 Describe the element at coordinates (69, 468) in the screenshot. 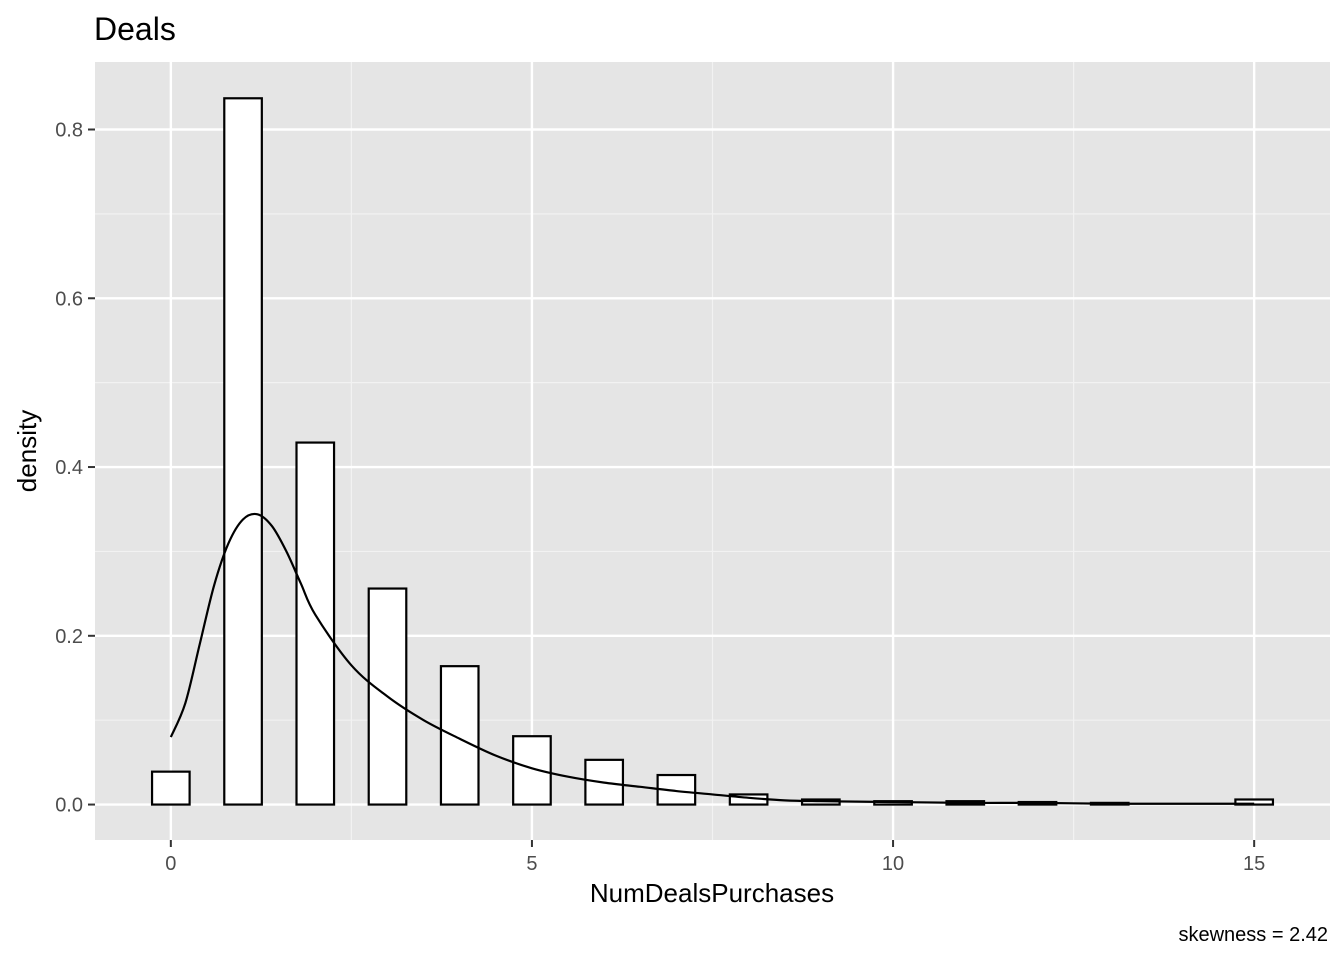

I see `y-tick-label: 0.4` at that location.